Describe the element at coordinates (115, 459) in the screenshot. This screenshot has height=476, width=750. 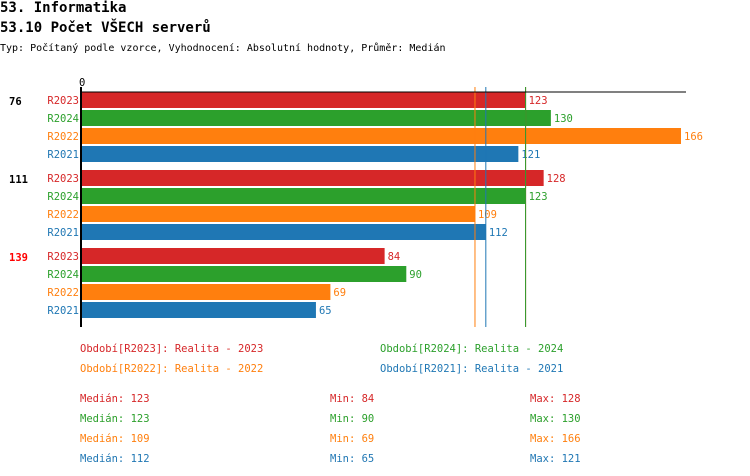
I see `stat-median: Medián: 112` at that location.